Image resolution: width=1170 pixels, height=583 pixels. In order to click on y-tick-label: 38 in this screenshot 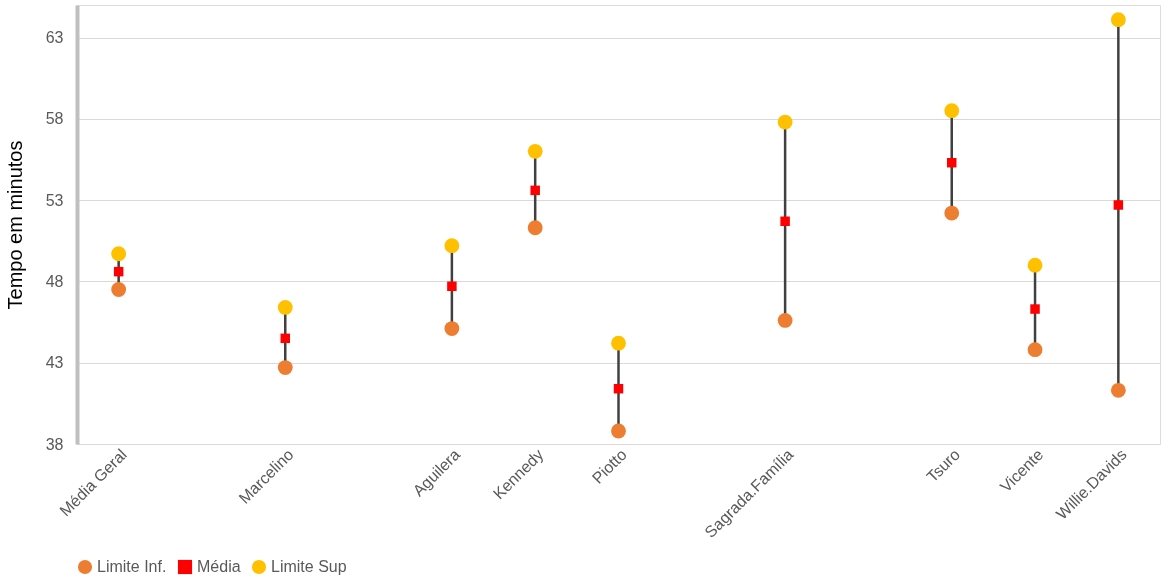, I will do `click(54, 444)`.